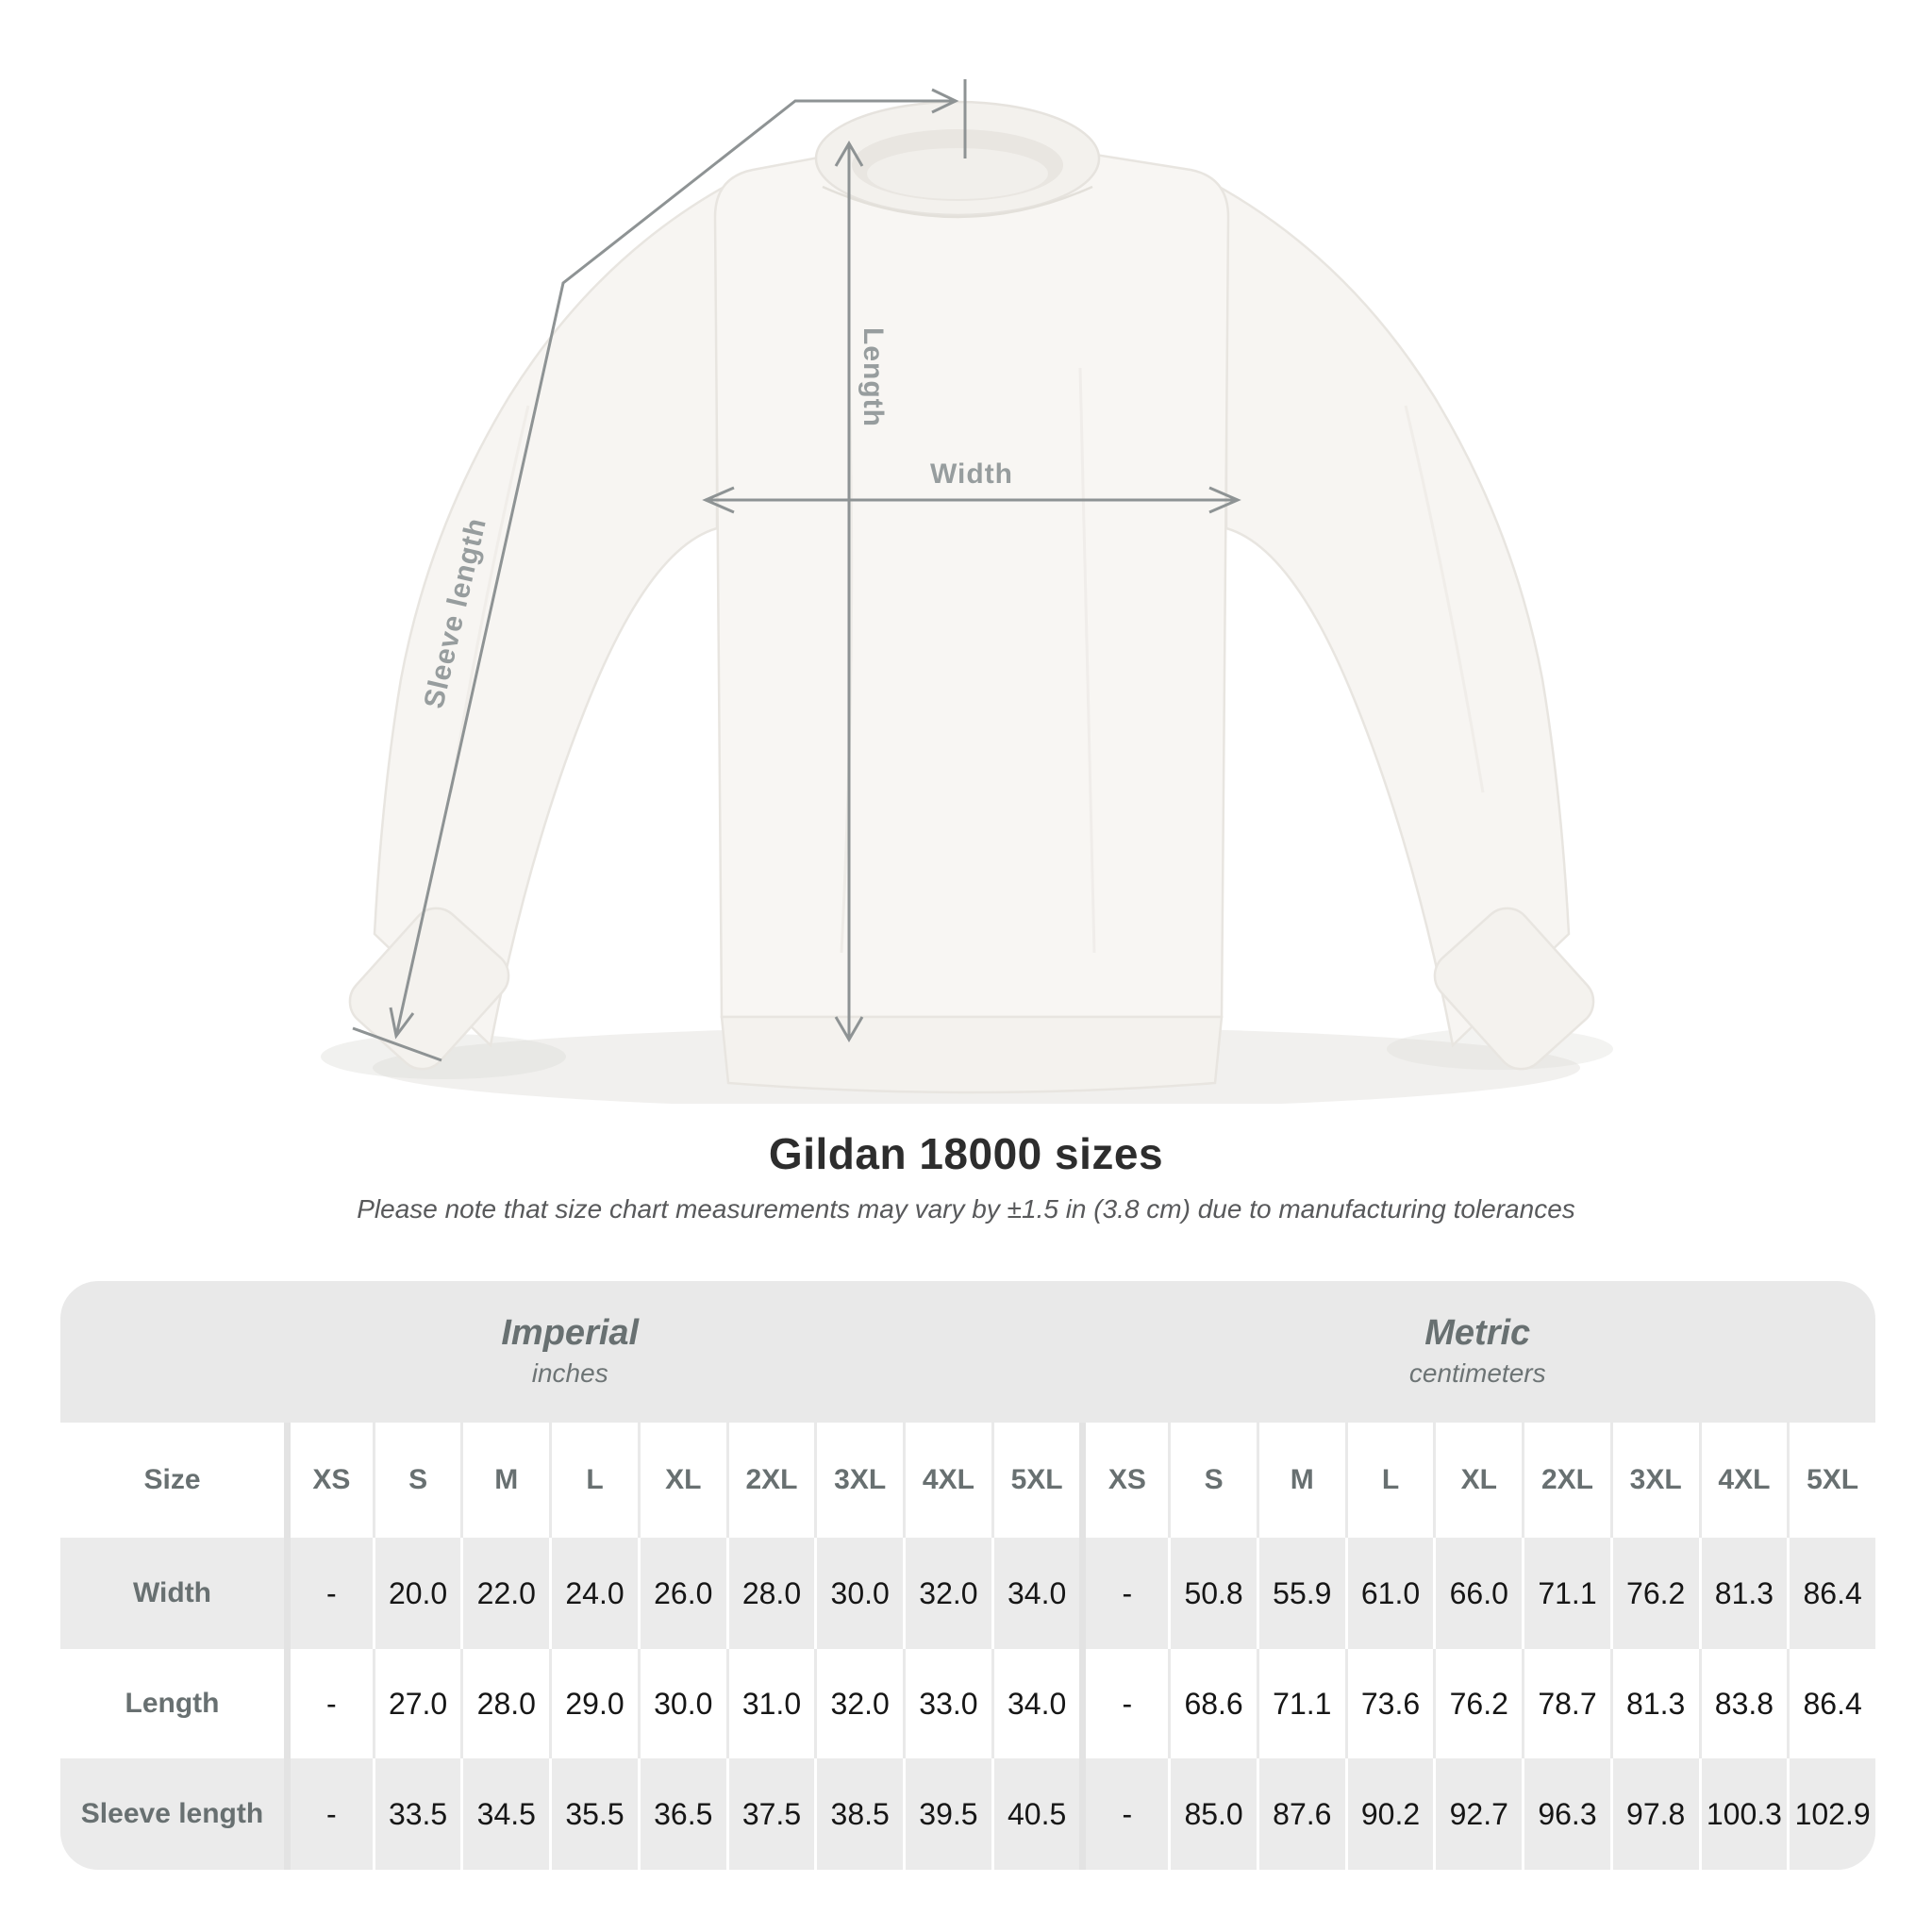 The width and height of the screenshot is (1932, 1932). Describe the element at coordinates (1654, 1481) in the screenshot. I see `size-header-metric-3xl: 3XL` at that location.